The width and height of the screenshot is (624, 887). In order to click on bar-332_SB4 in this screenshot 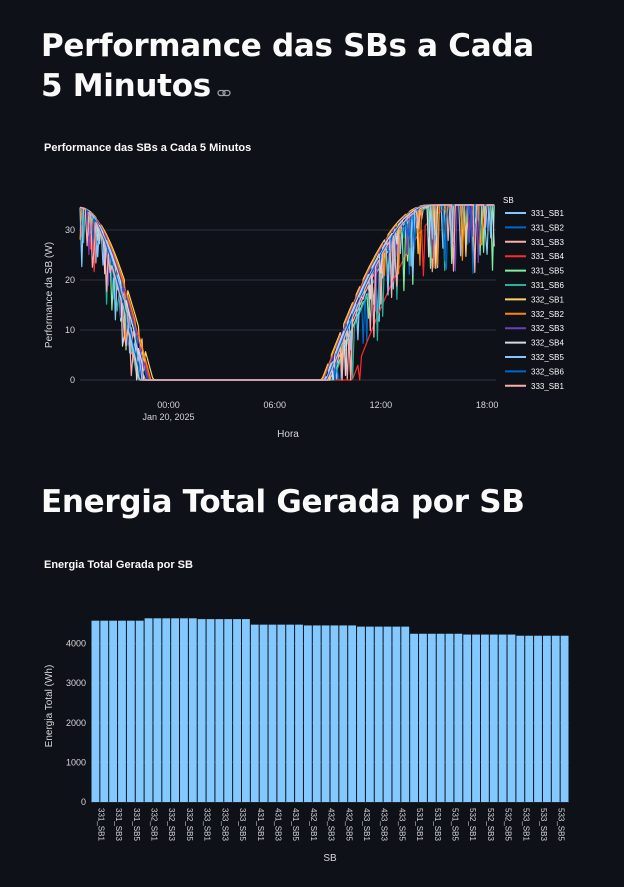, I will do `click(175, 710)`.